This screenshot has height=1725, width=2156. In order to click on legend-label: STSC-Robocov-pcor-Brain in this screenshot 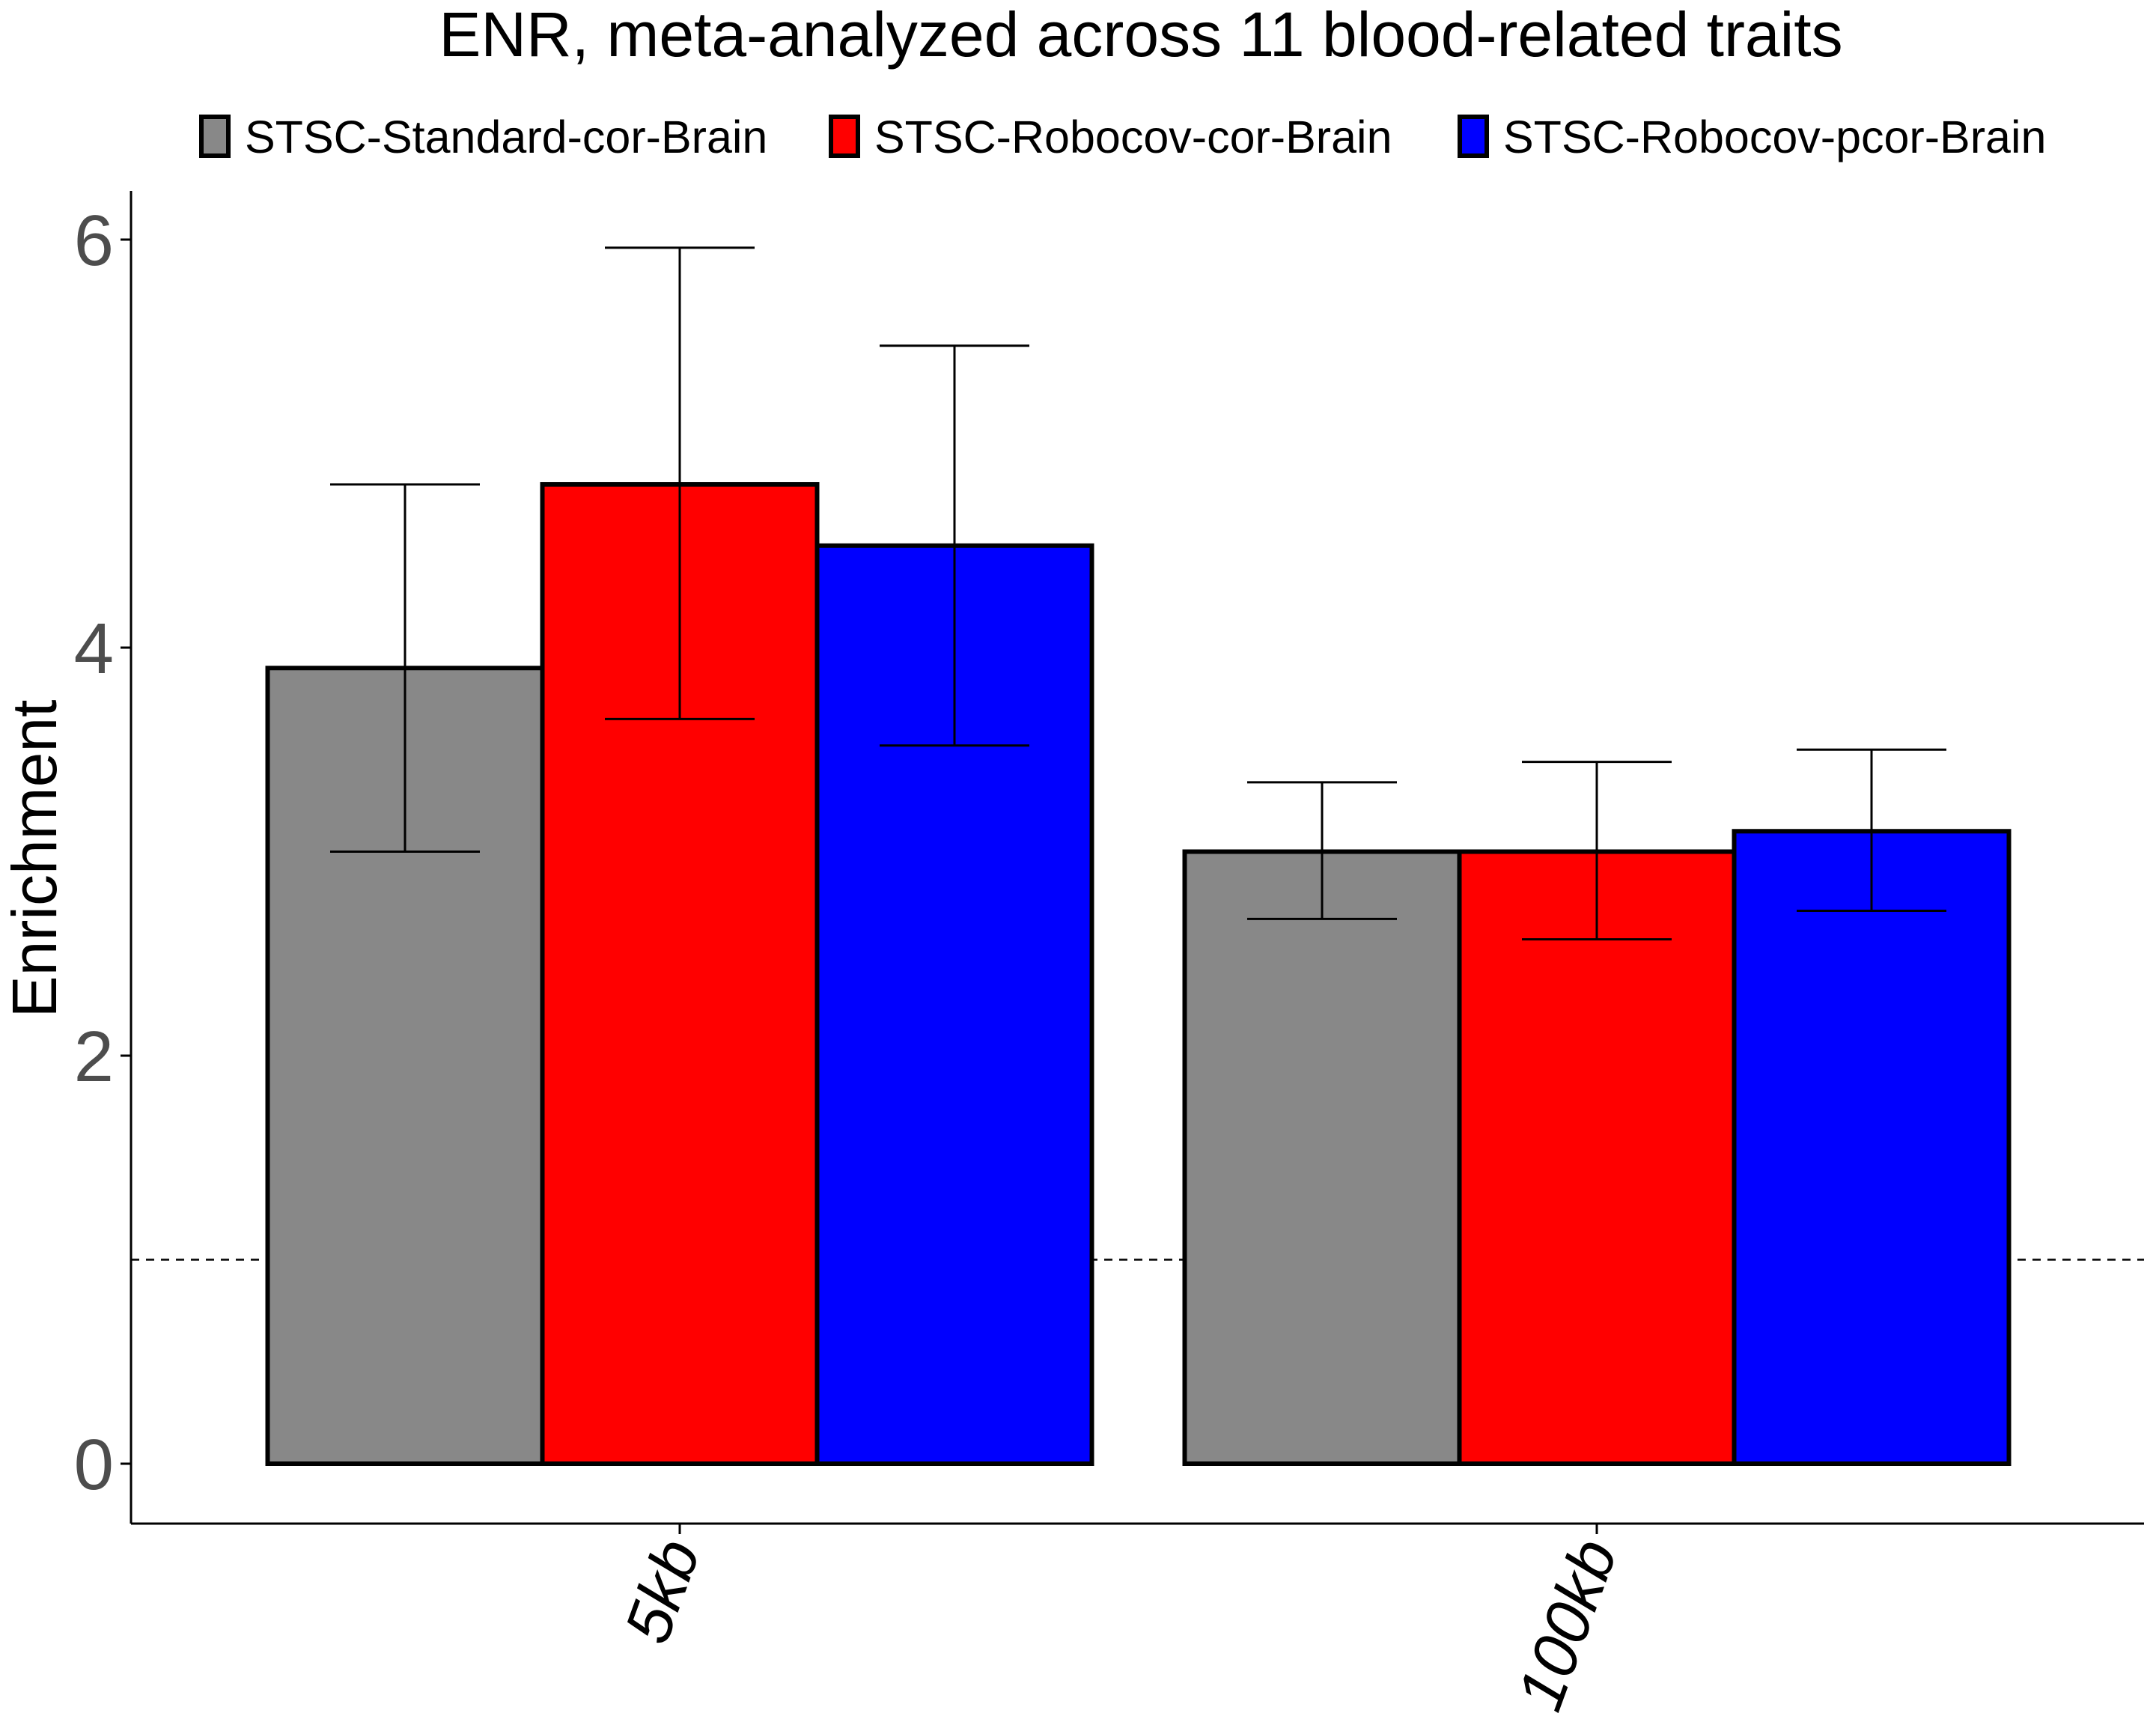, I will do `click(1774, 137)`.